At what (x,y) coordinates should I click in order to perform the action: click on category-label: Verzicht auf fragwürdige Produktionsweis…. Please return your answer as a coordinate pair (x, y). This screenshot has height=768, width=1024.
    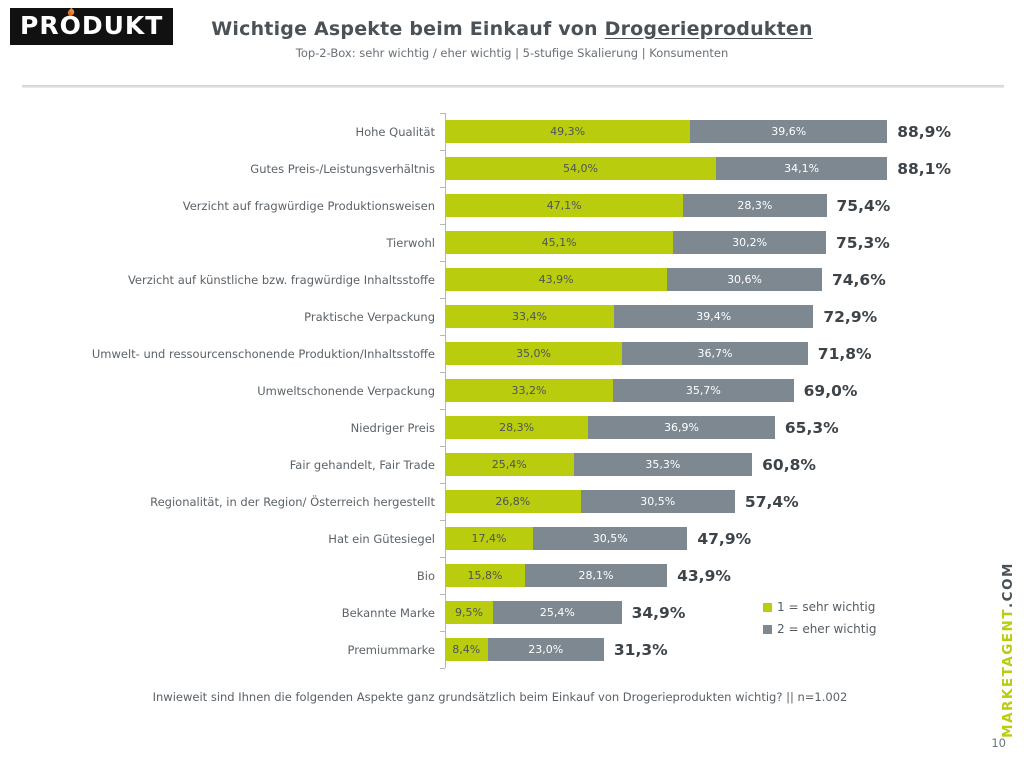
    Looking at the image, I should click on (308, 205).